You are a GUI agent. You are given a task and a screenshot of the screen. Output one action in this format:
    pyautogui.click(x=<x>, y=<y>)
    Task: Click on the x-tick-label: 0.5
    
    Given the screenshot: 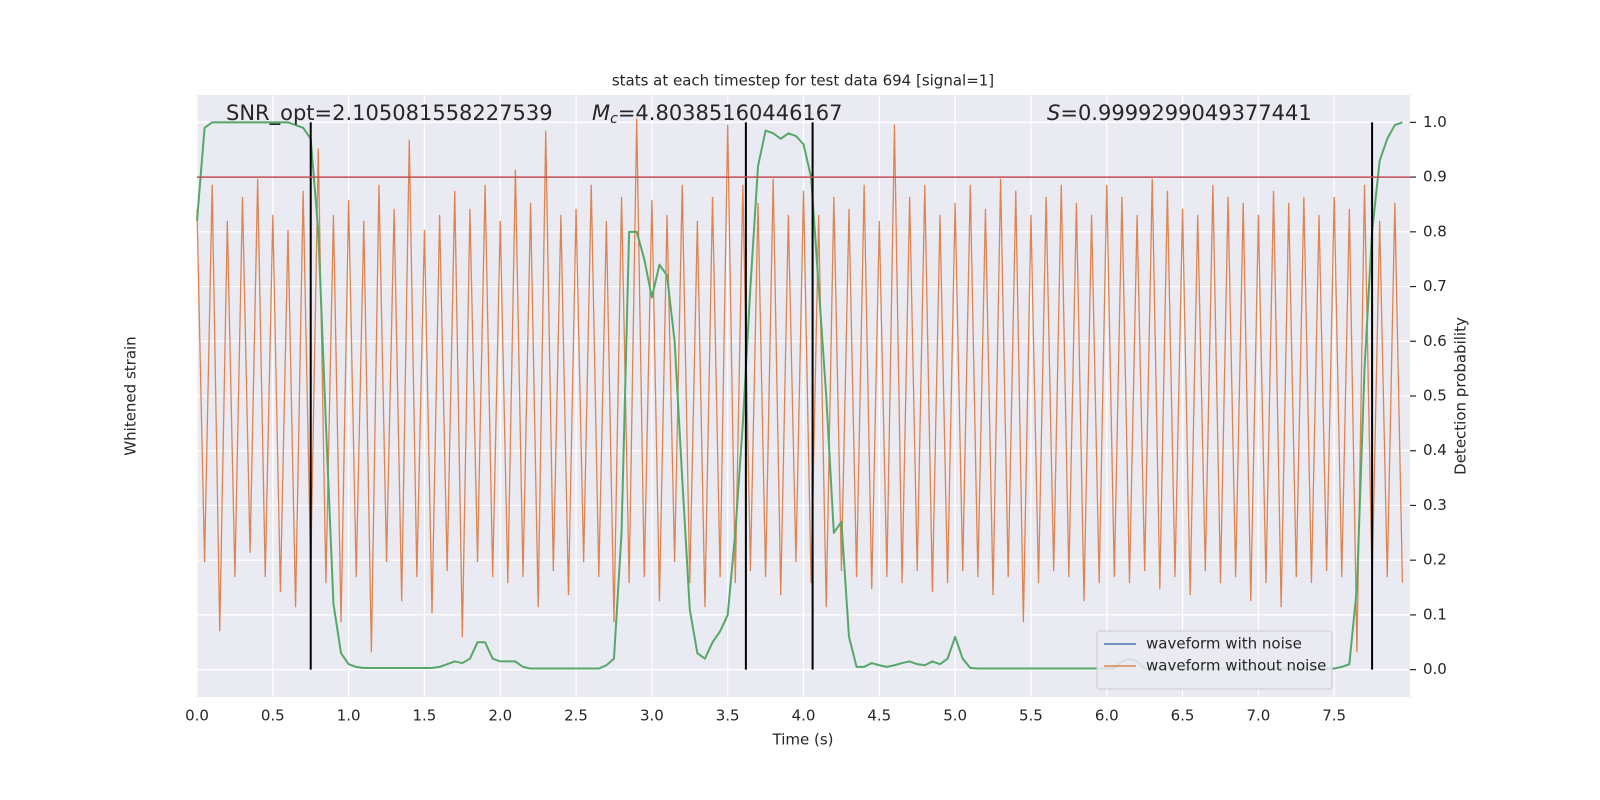 What is the action you would take?
    pyautogui.click(x=273, y=716)
    